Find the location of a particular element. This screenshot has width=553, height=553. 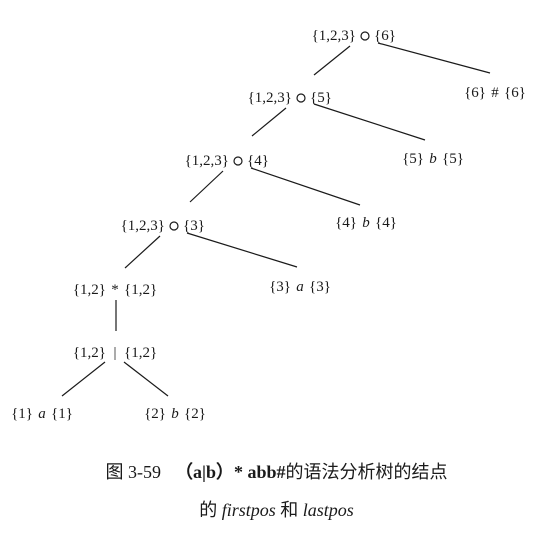

caption-lastpos: lastpos is located at coordinates (328, 510).